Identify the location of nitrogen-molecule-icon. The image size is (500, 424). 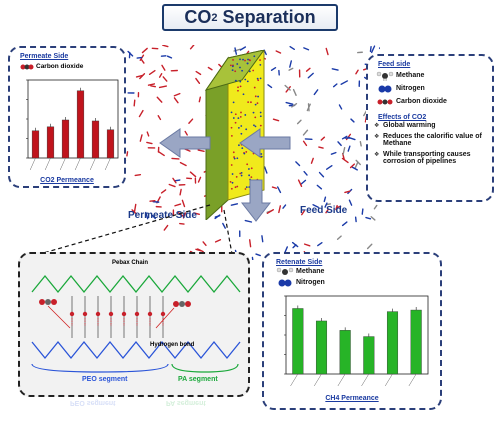
(285, 283).